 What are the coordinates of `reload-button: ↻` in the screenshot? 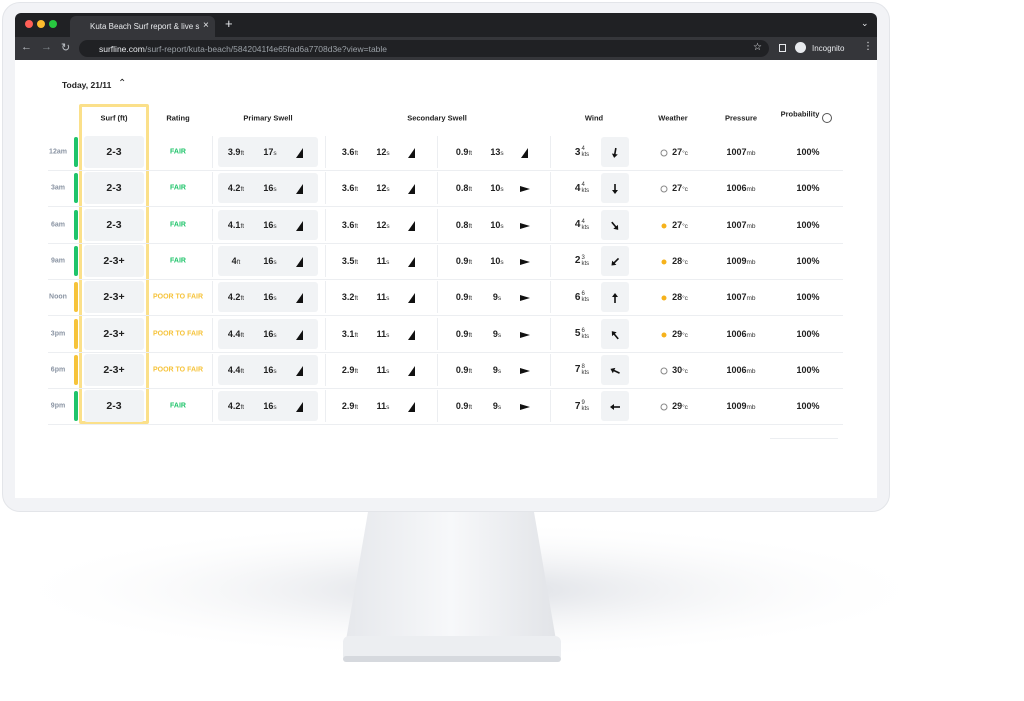 It's located at (66, 48).